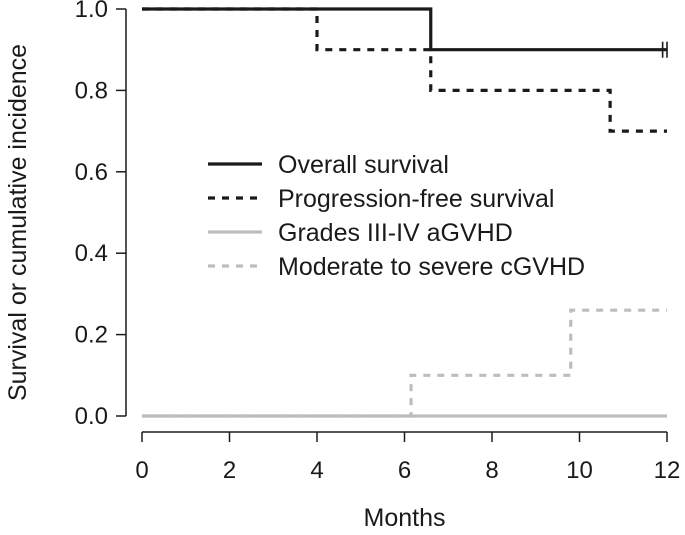  What do you see at coordinates (316, 470) in the screenshot?
I see `x-tick-label: 4` at bounding box center [316, 470].